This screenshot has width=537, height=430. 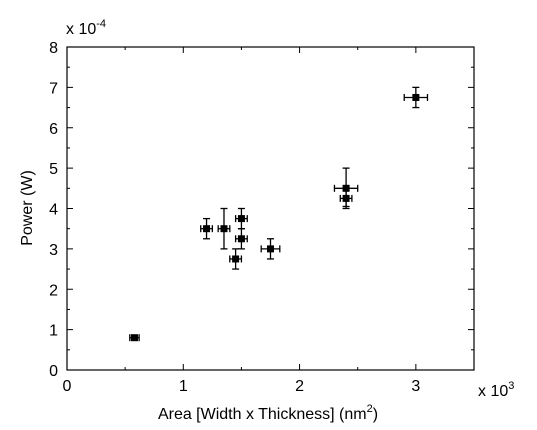 I want to click on y-tick-label: 8, so click(x=53, y=48).